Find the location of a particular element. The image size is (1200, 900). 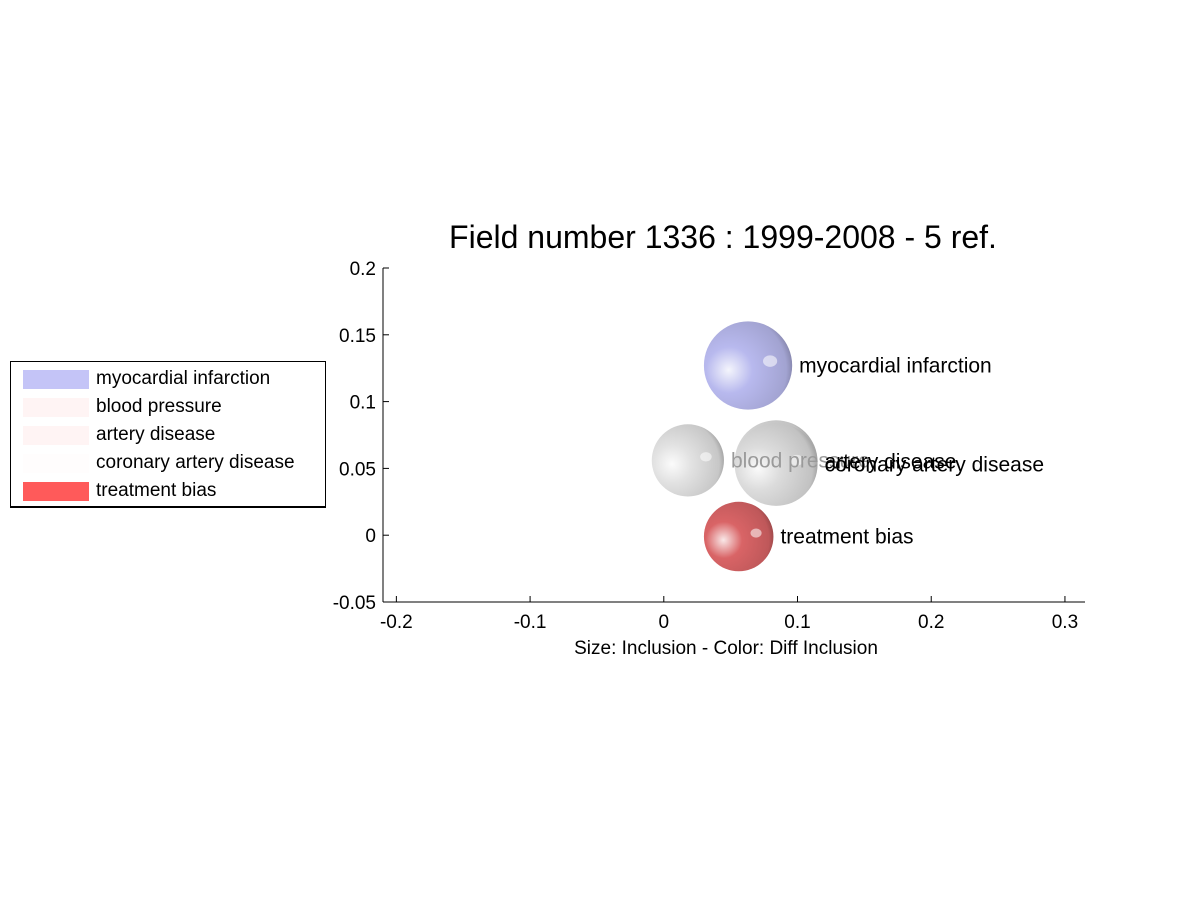

legend-label: myocardial infarction is located at coordinates (183, 378).